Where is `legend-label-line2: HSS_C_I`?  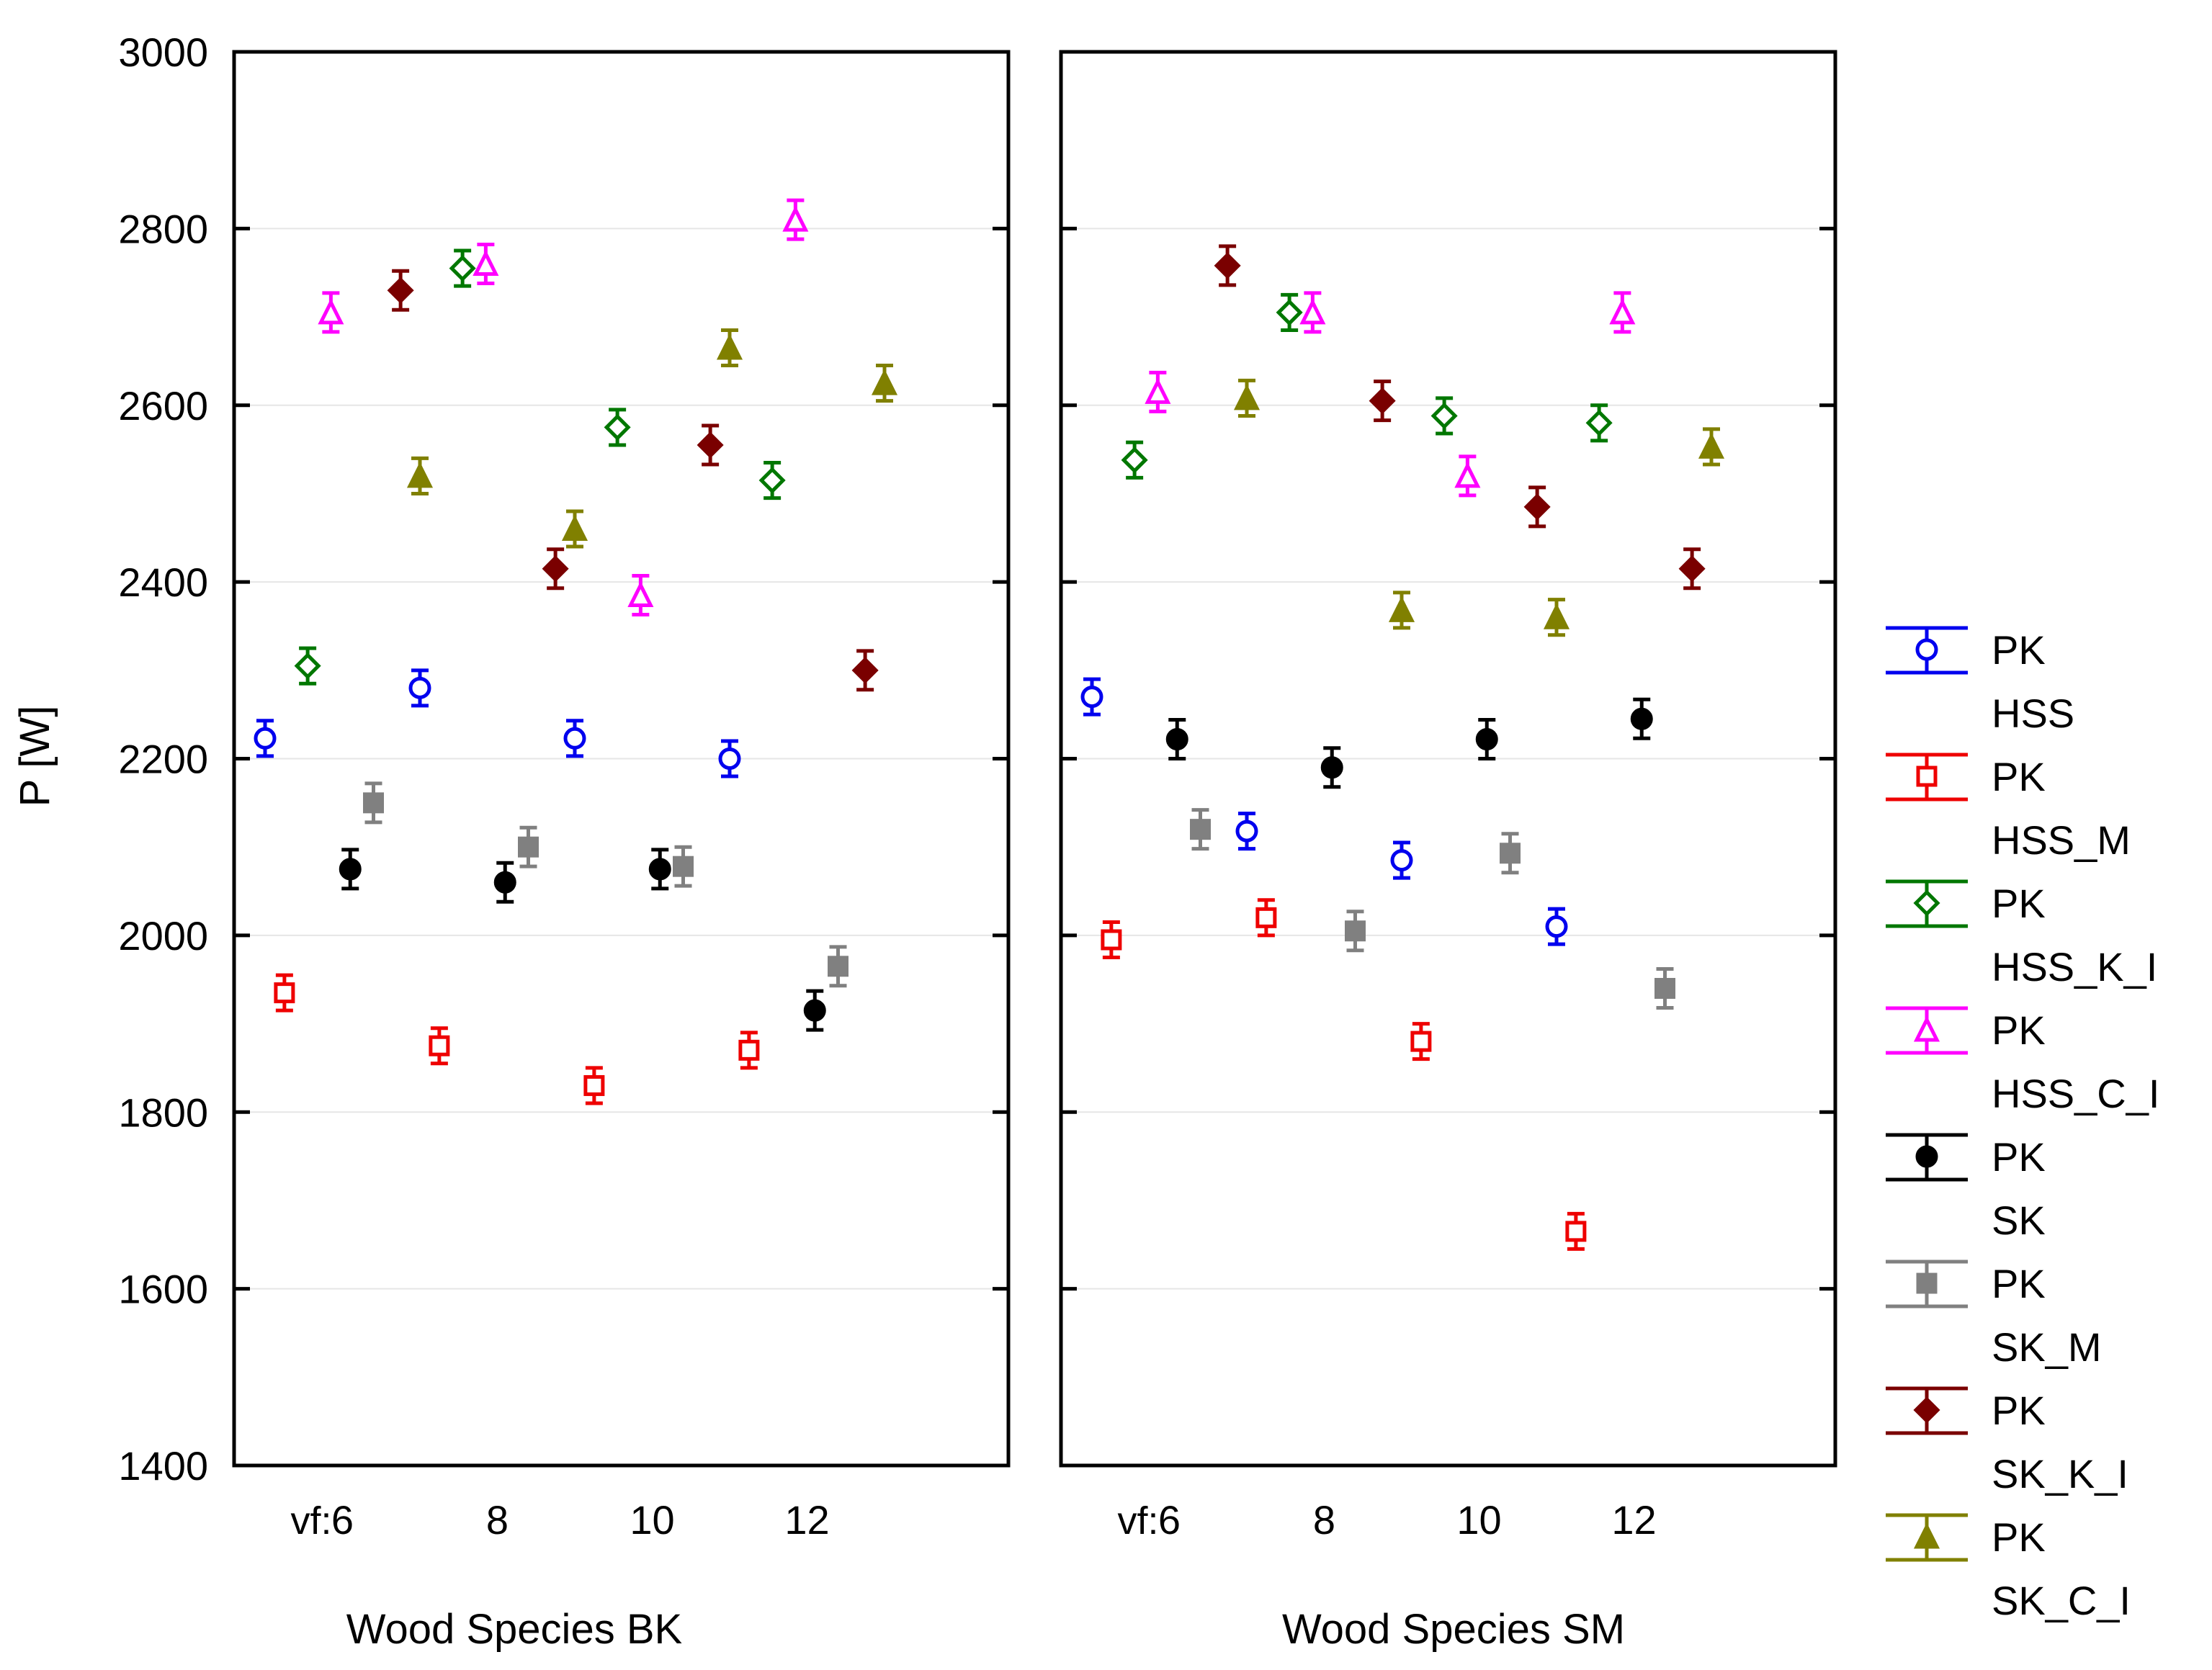 legend-label-line2: HSS_C_I is located at coordinates (2075, 1093).